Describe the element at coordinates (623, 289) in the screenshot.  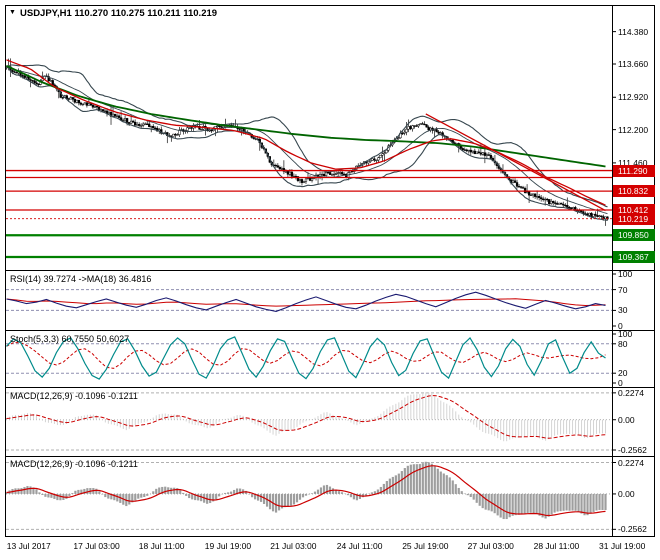
I see `rsi-axis-label: 70` at that location.